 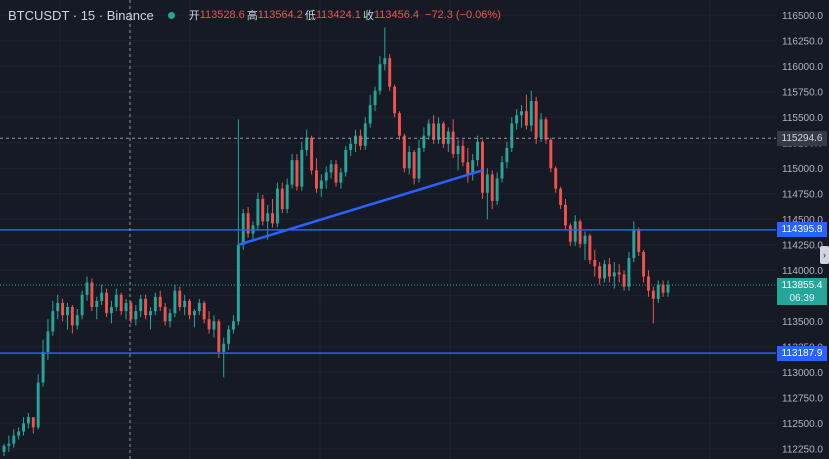 I want to click on low-value: 113424.1, so click(x=338, y=15).